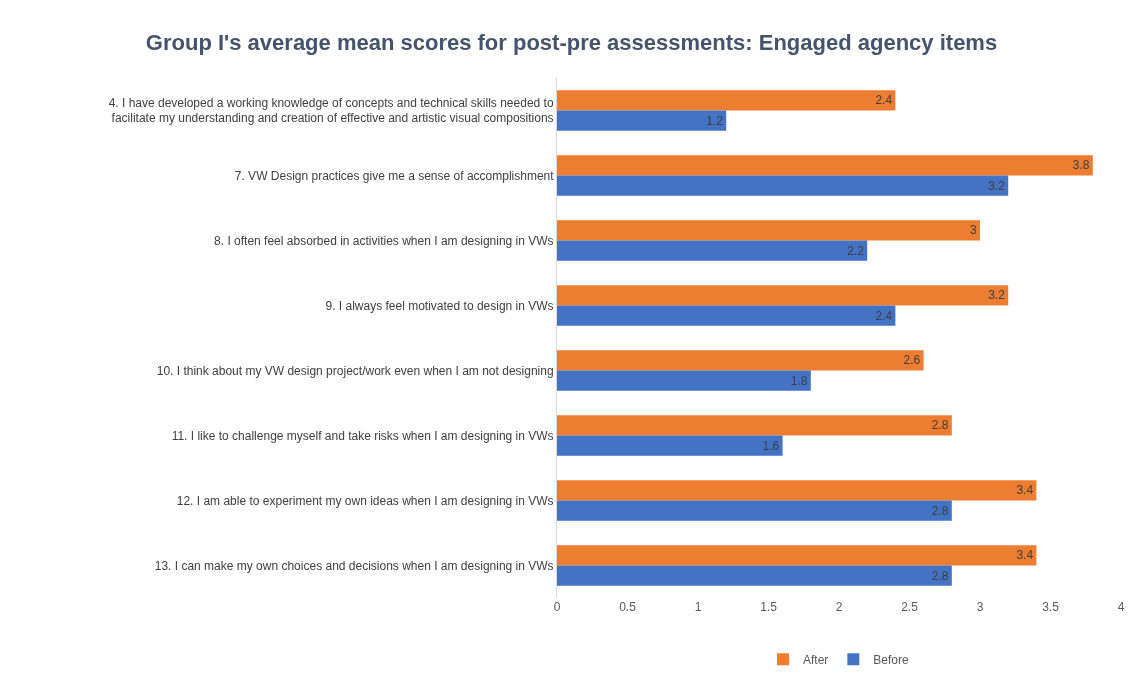 Image resolution: width=1143 pixels, height=686 pixels. What do you see at coordinates (799, 380) in the screenshot?
I see `data-label: 1.8` at bounding box center [799, 380].